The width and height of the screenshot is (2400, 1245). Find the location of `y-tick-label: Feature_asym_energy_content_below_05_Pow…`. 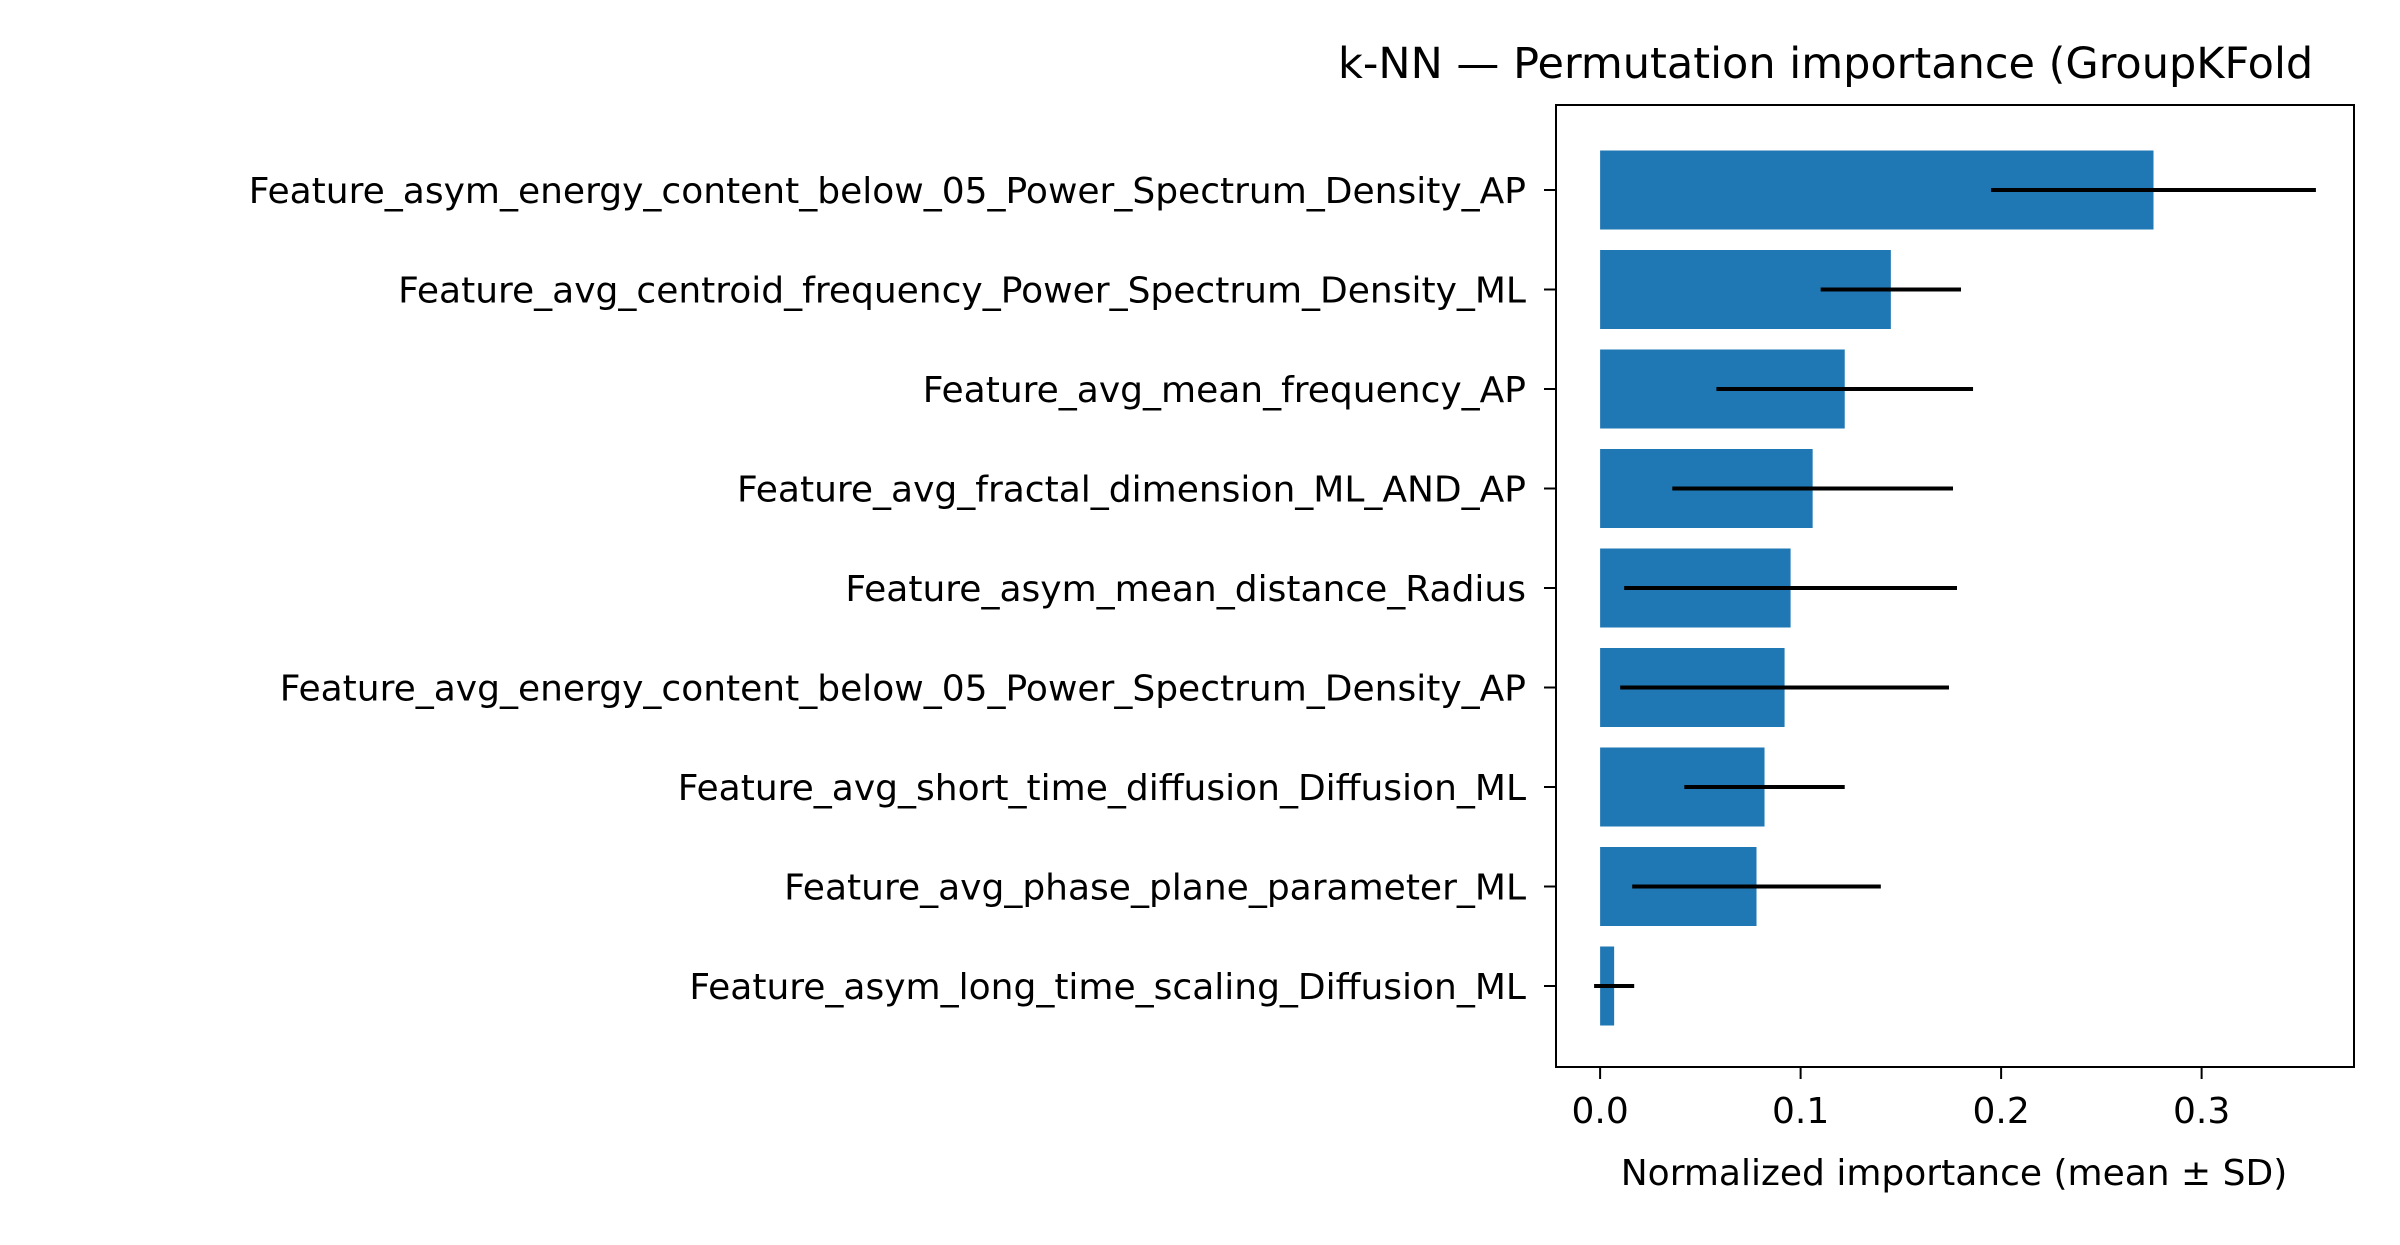

y-tick-label: Feature_asym_energy_content_below_05_Pow… is located at coordinates (887, 191).